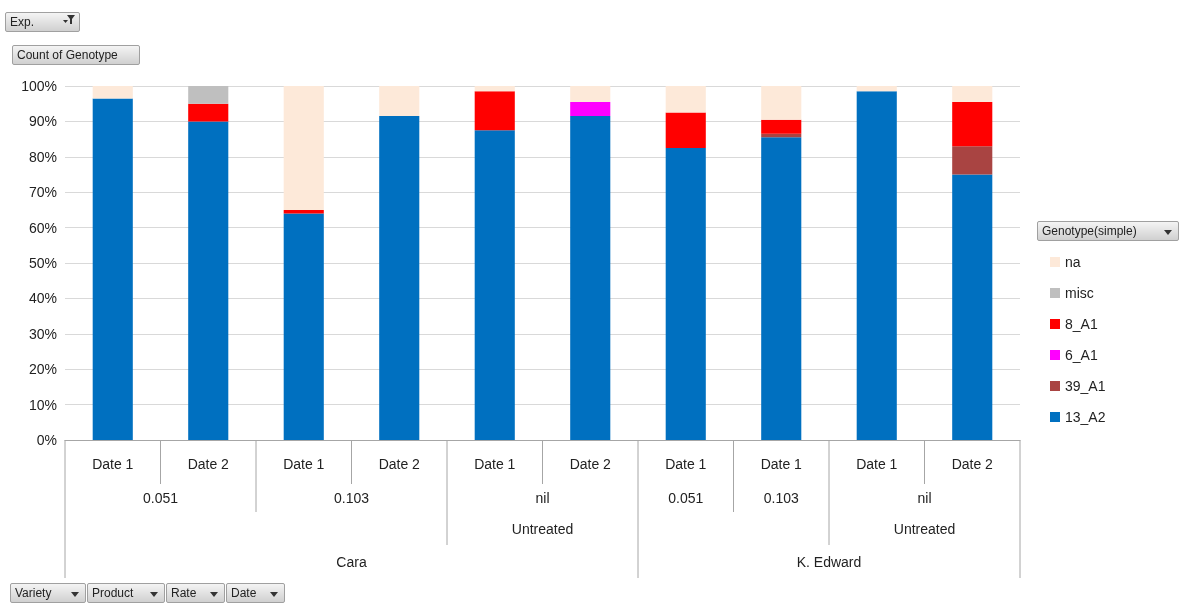 This screenshot has height=603, width=1182. What do you see at coordinates (42, 227) in the screenshot?
I see `y-tick-label: 60%` at bounding box center [42, 227].